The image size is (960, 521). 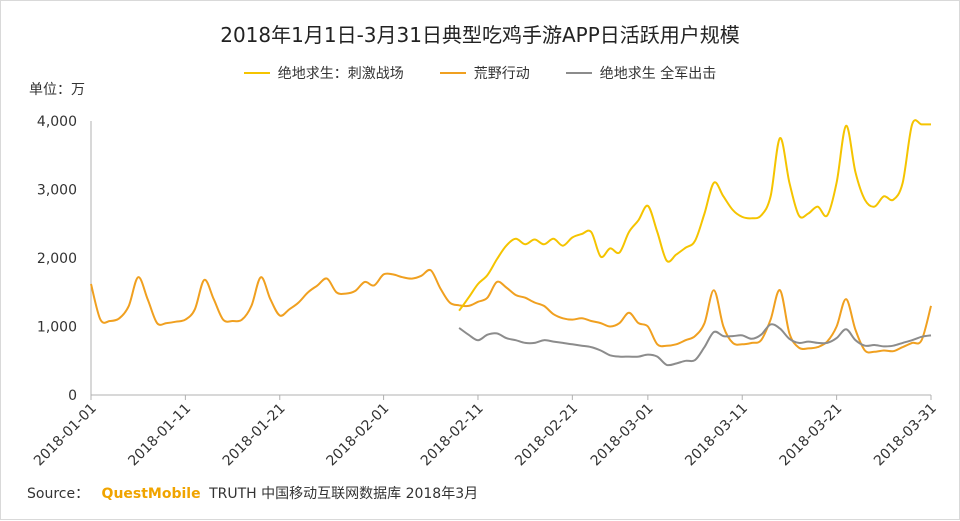 What do you see at coordinates (501, 74) in the screenshot?
I see `legend-label-series-1: 荒野行动` at bounding box center [501, 74].